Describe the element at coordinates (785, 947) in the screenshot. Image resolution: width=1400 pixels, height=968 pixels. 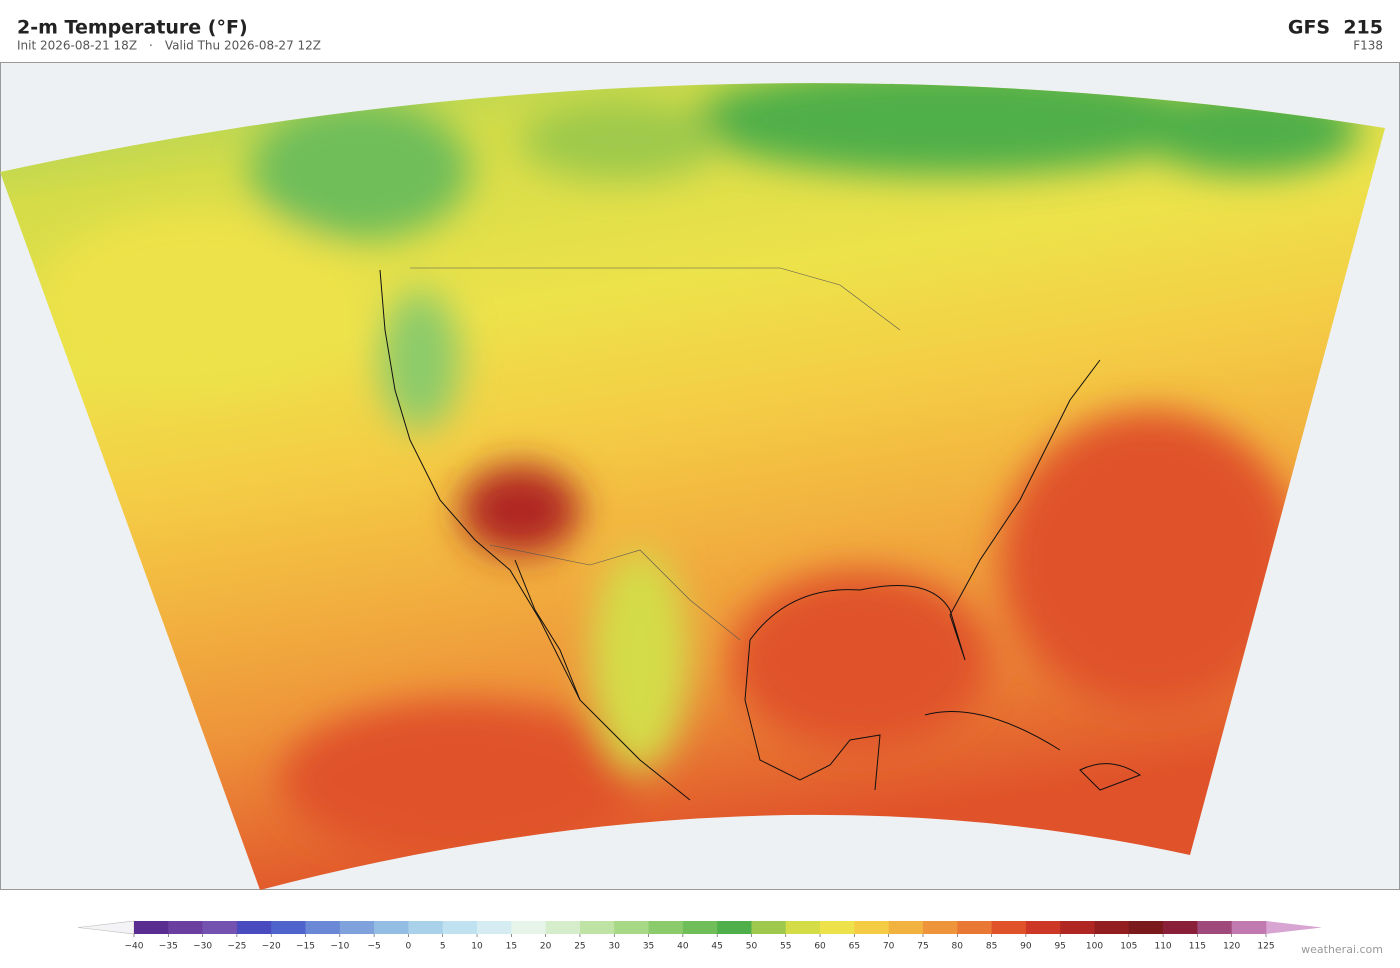
I see `colorbar-tick-label: 55` at that location.